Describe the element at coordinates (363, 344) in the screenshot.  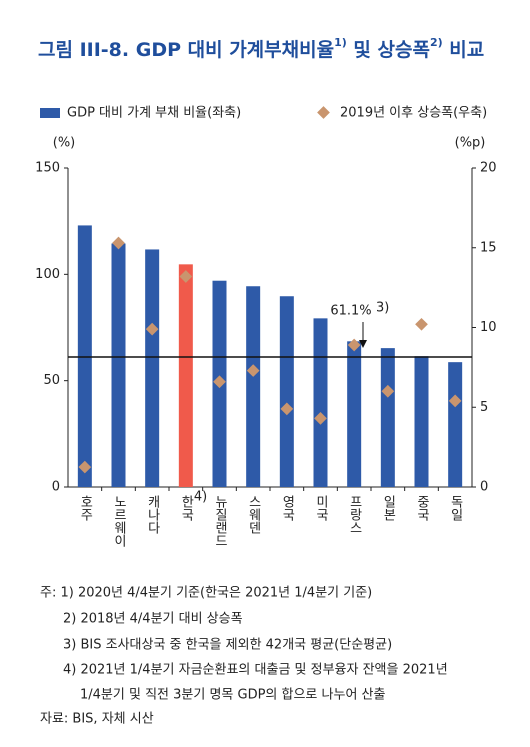
I see `arrow-head` at that location.